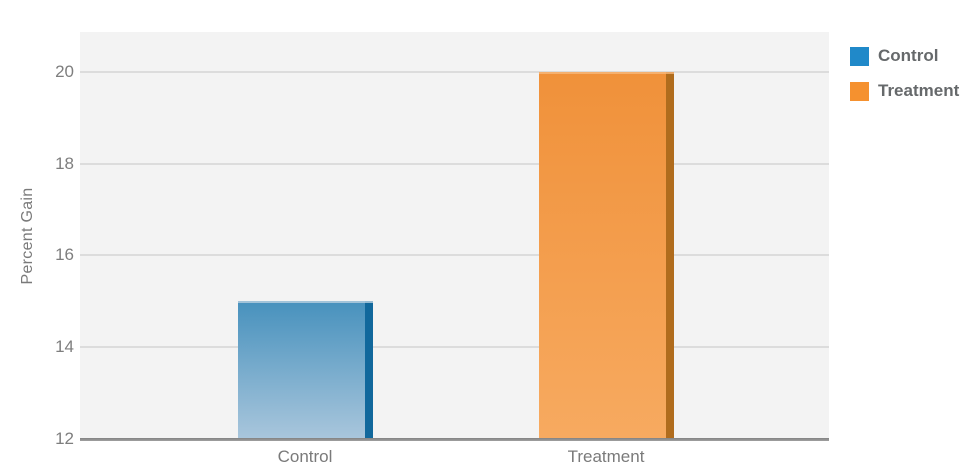 The width and height of the screenshot is (972, 476). I want to click on y-tick-label-18: 18, so click(64, 163).